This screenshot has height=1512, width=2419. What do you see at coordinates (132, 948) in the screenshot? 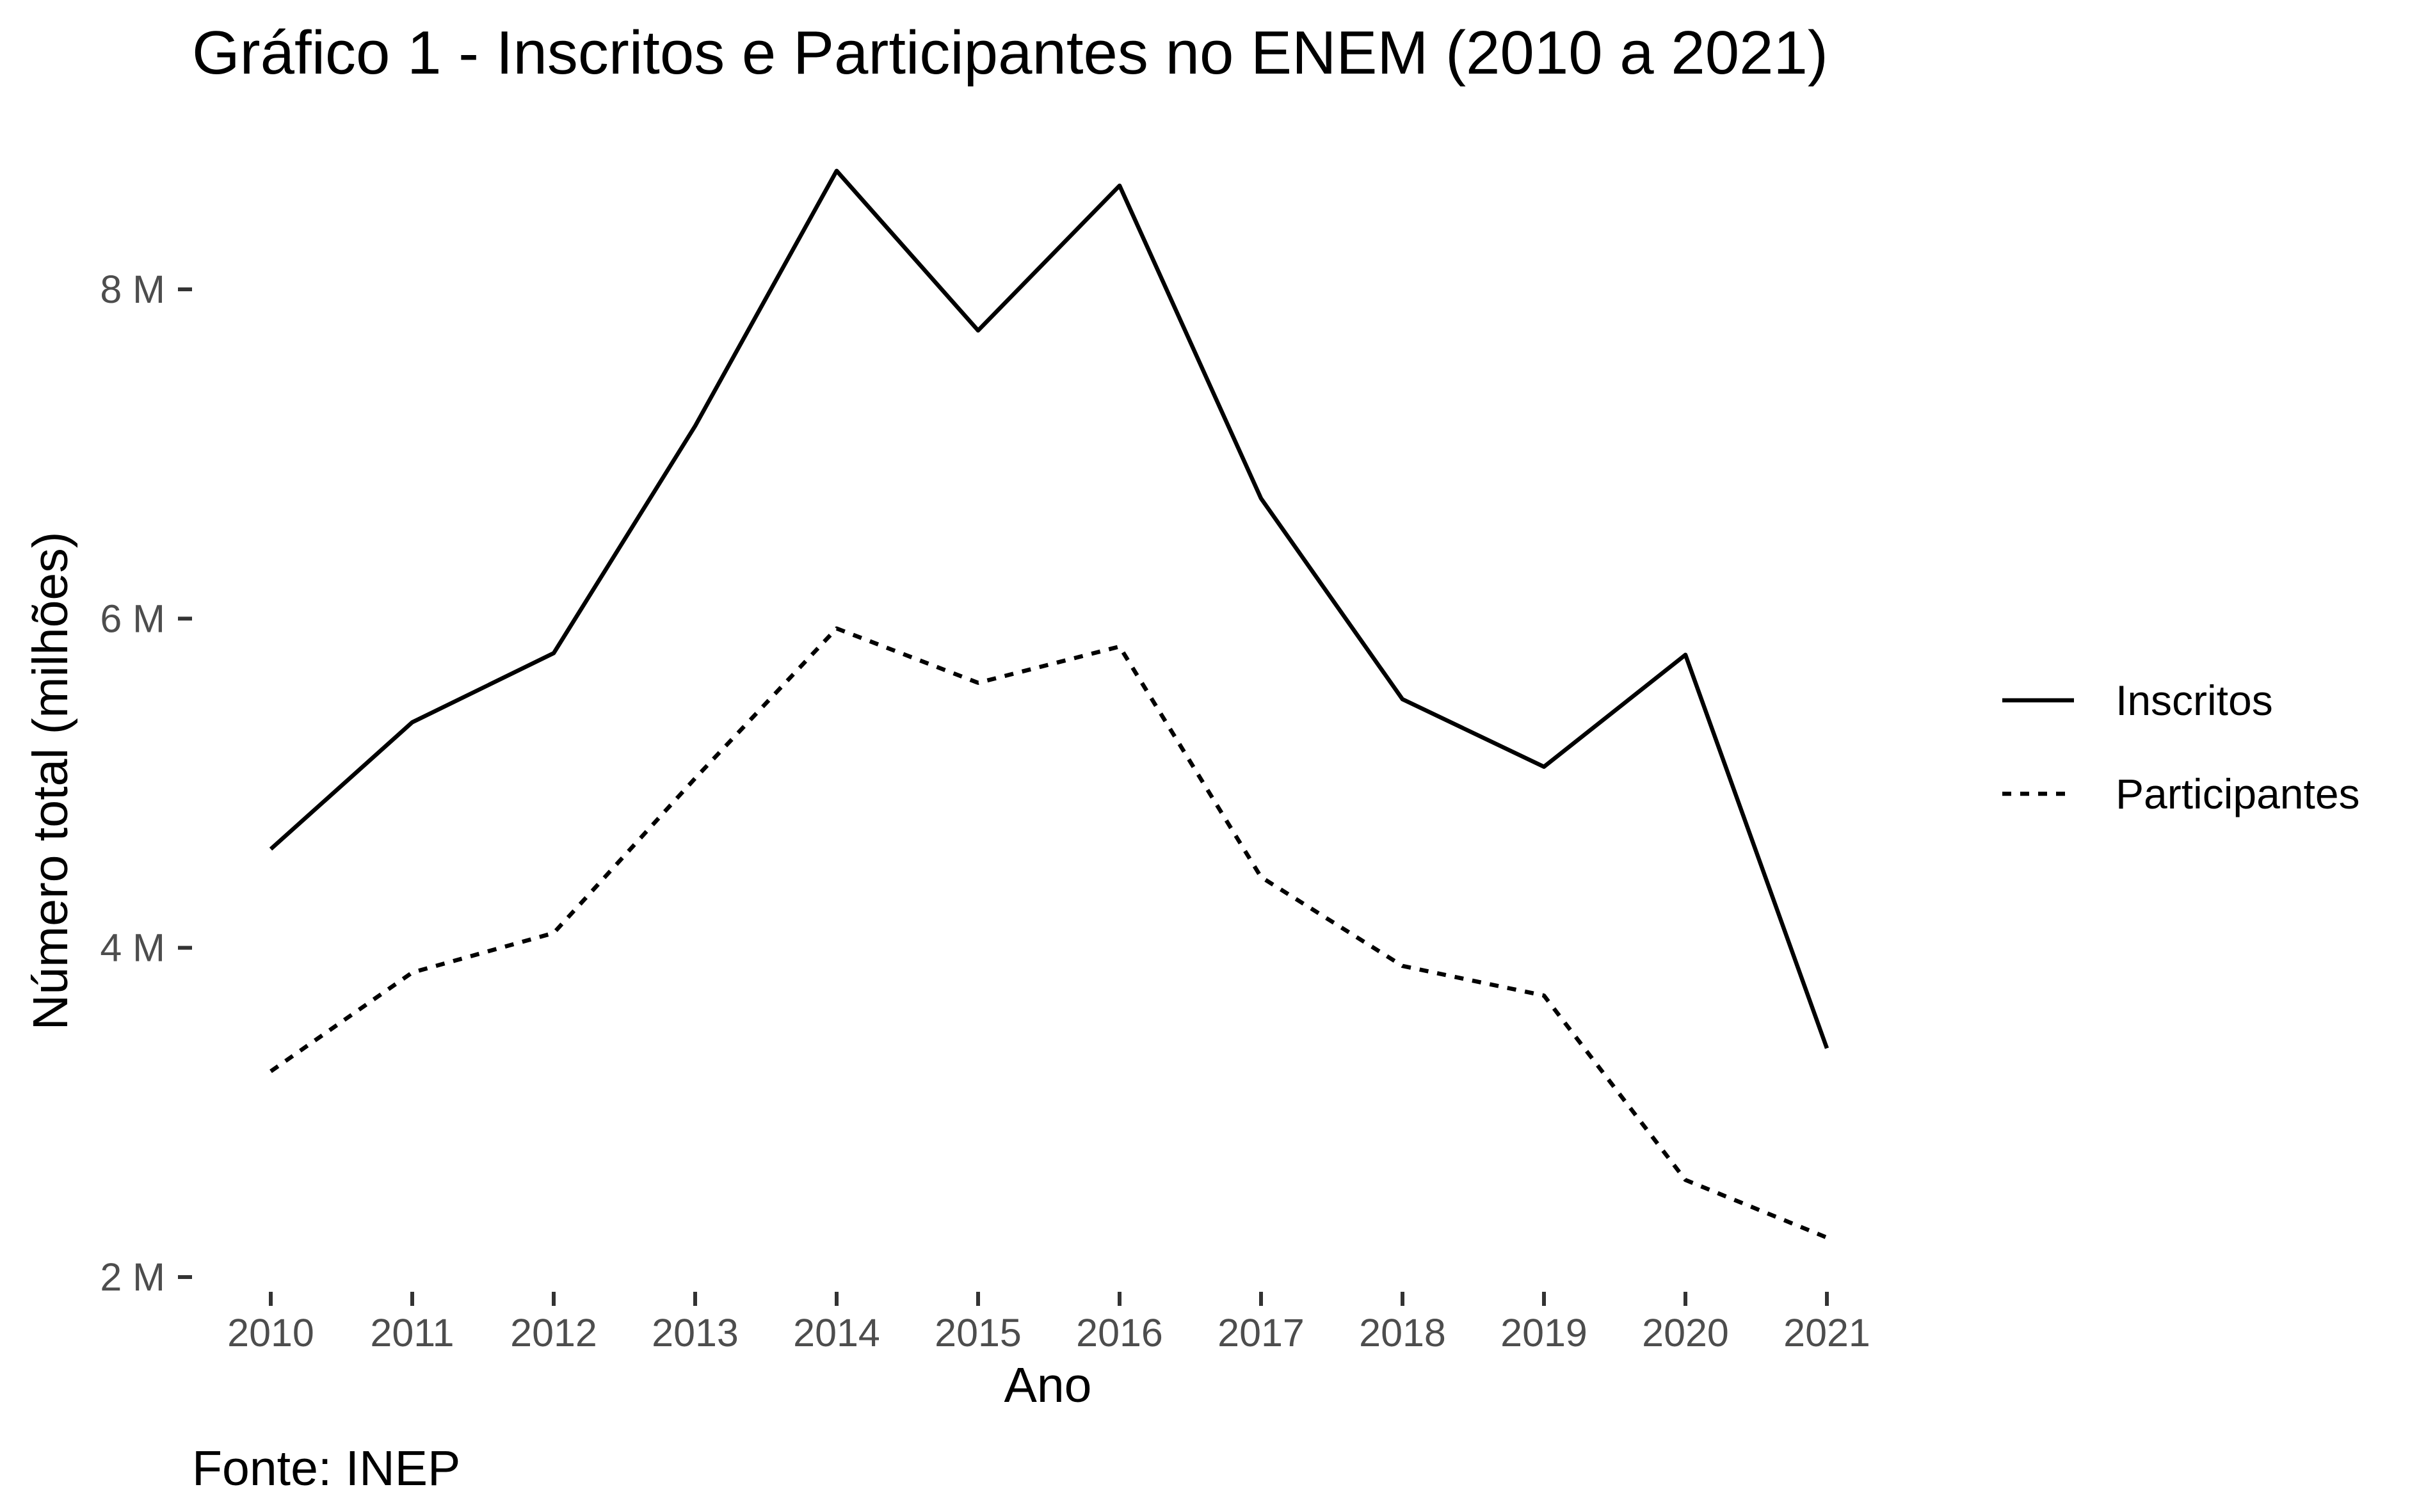
I see `y-tick-label: 4 M` at bounding box center [132, 948].